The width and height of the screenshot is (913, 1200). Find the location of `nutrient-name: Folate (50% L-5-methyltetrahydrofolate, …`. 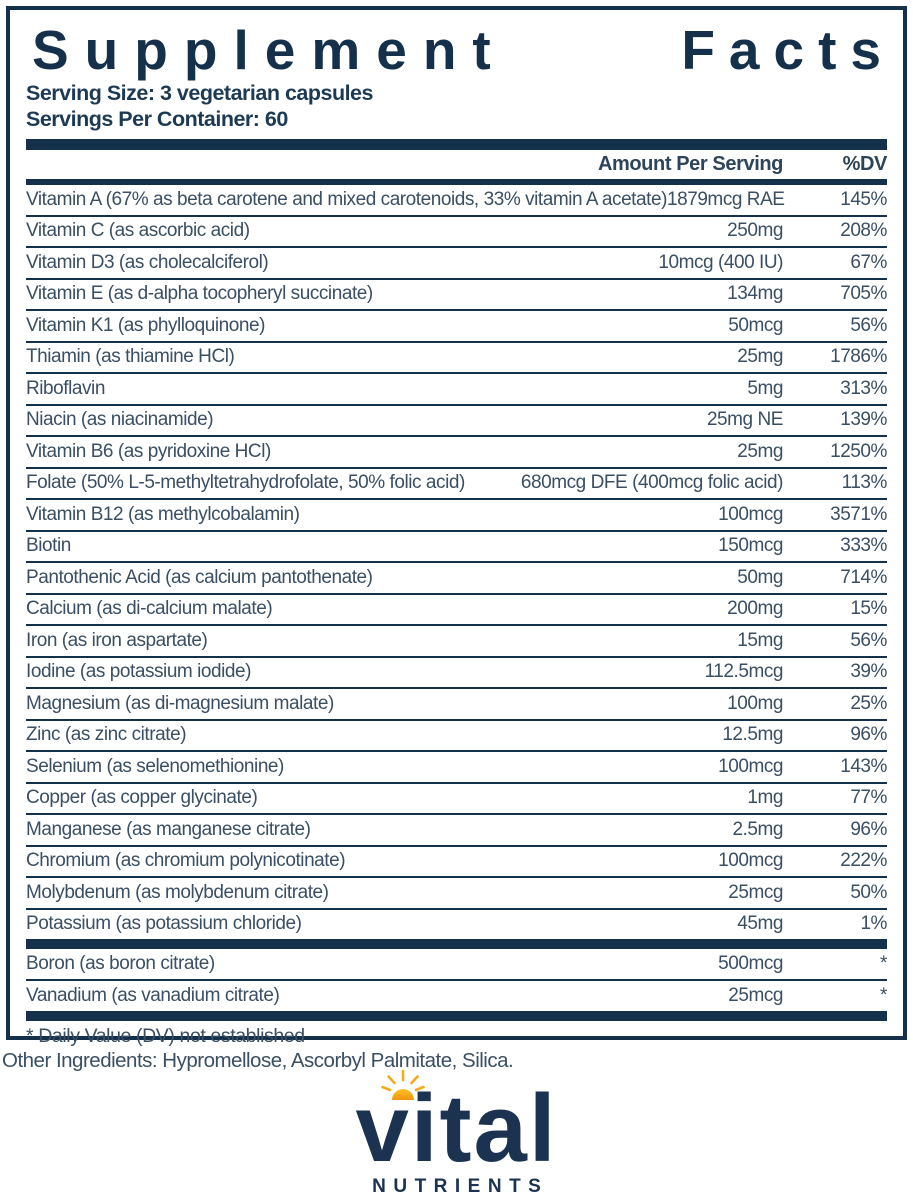

nutrient-name: Folate (50% L-5-methyltetrahydrofolate, … is located at coordinates (245, 483).